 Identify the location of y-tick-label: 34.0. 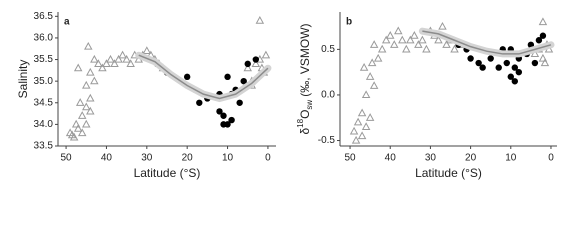
(44, 124).